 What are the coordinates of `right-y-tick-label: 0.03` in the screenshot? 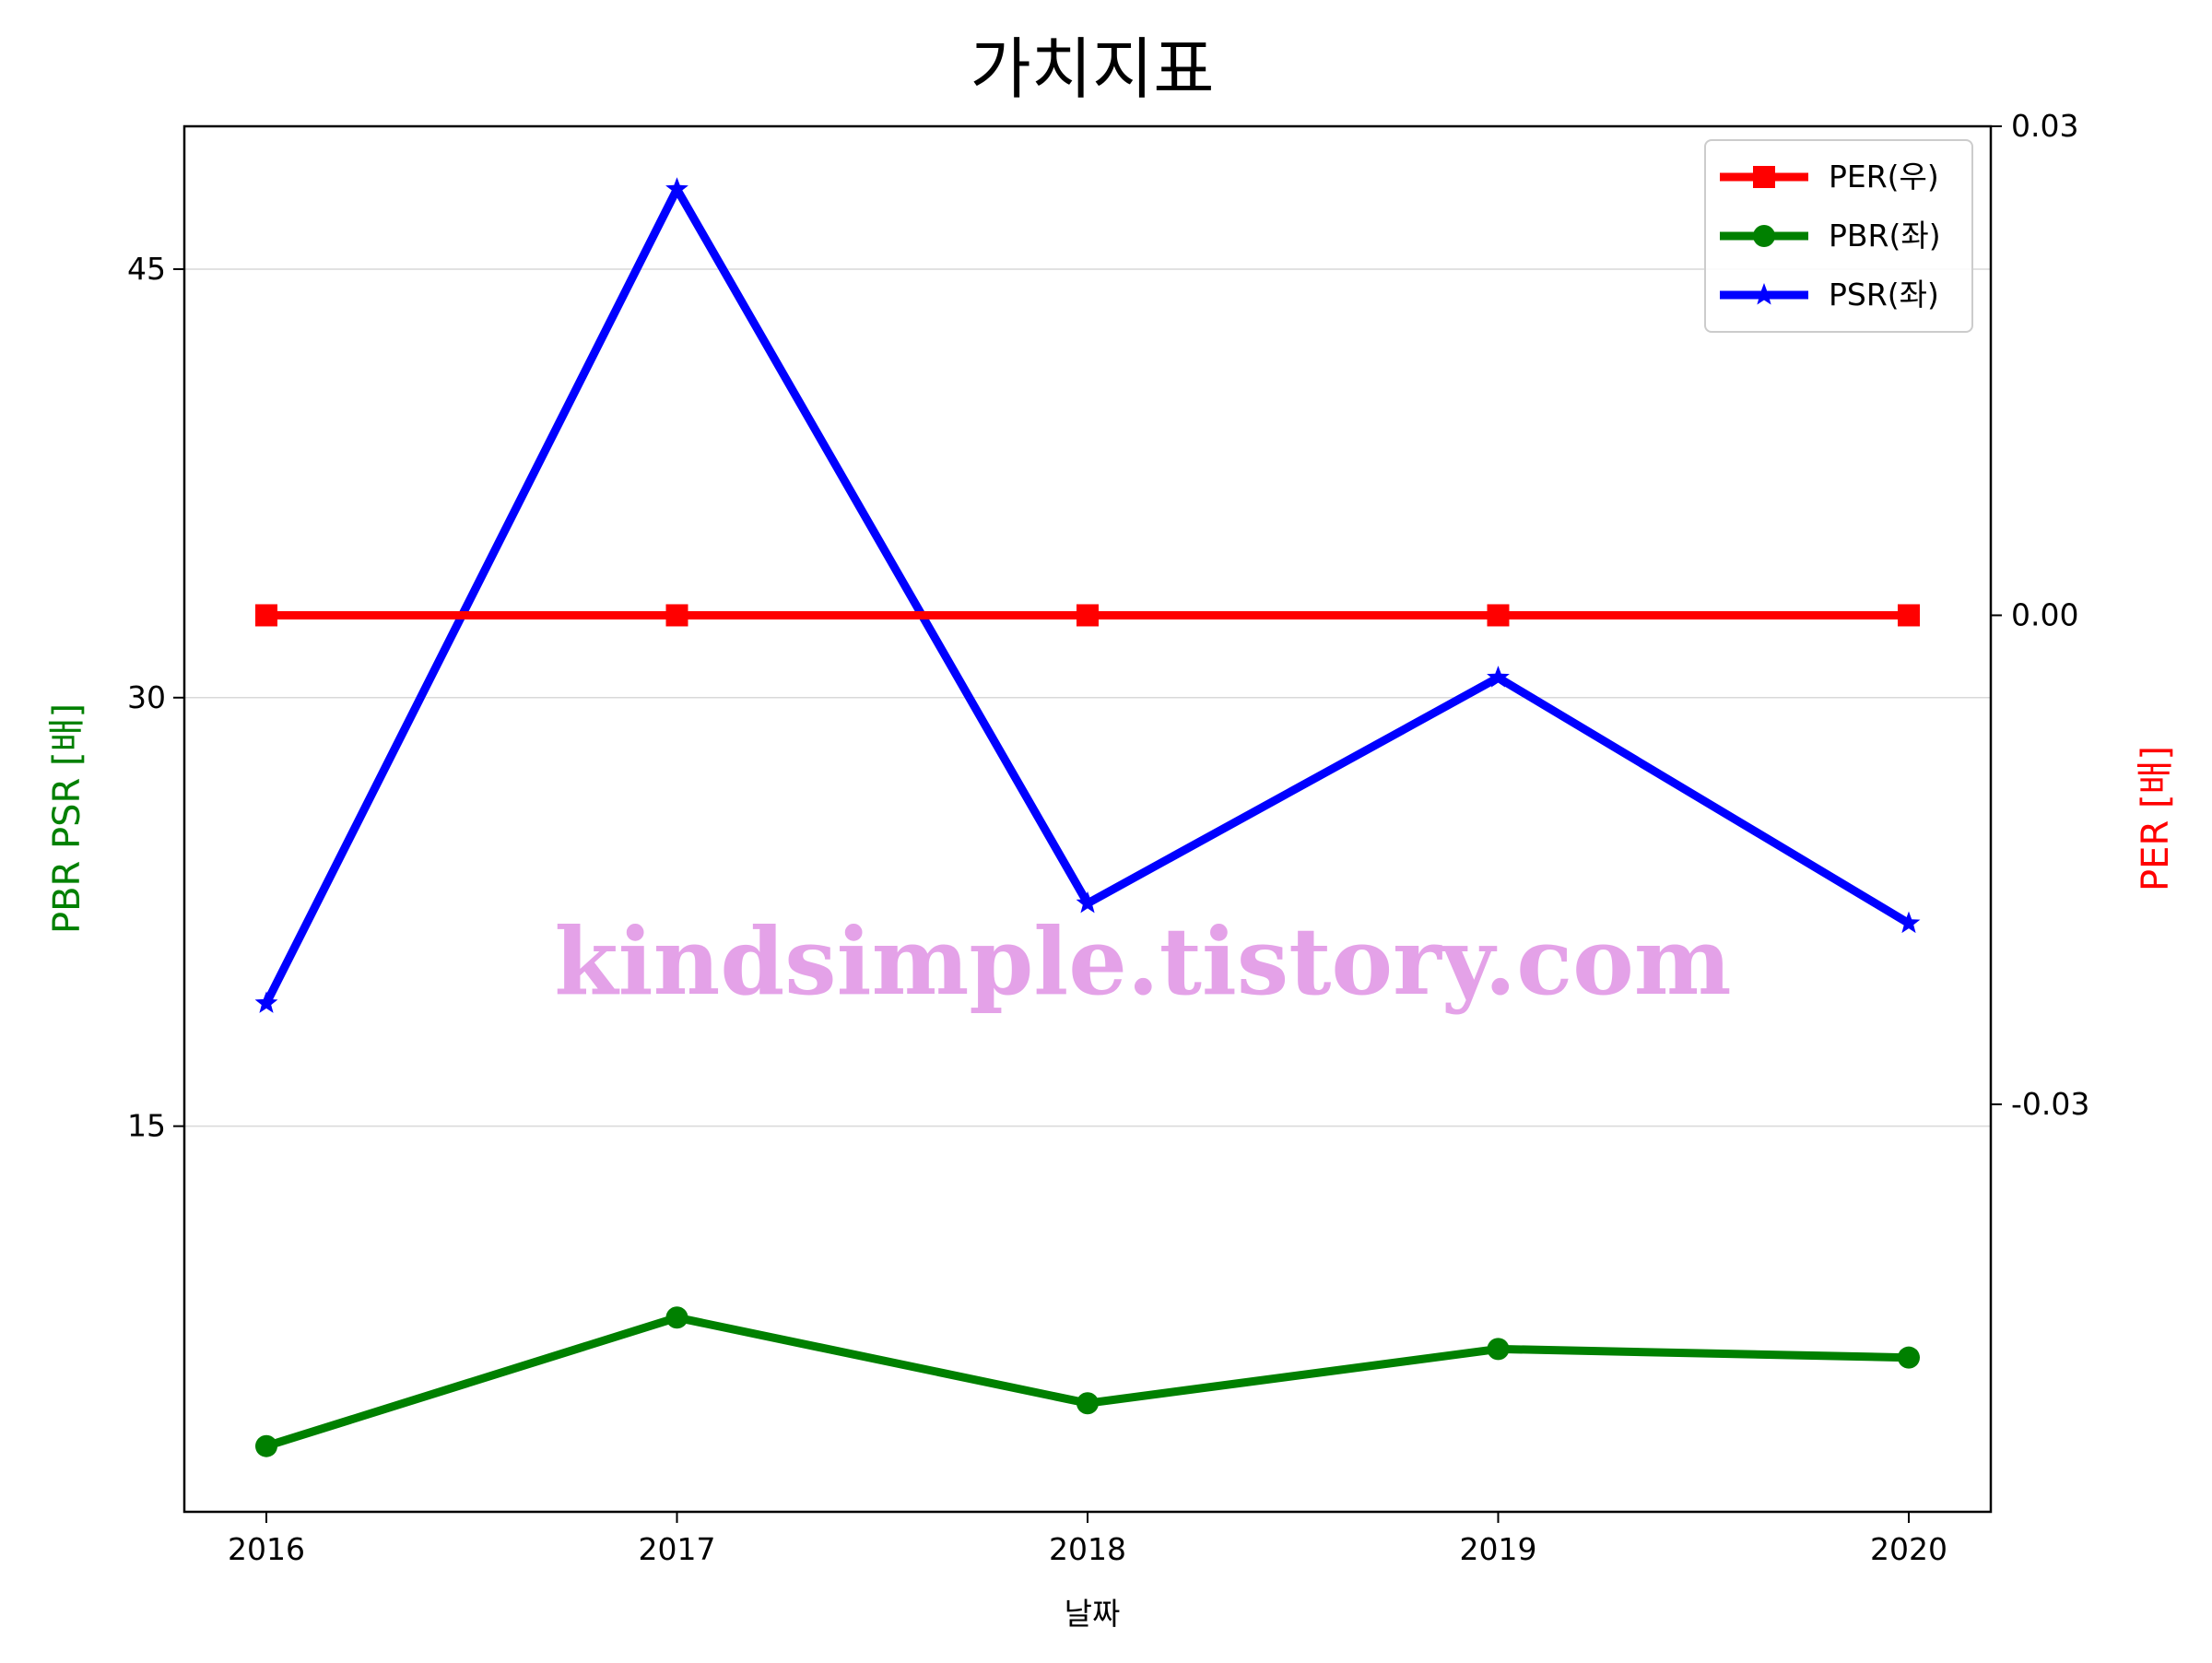 It's located at (2044, 126).